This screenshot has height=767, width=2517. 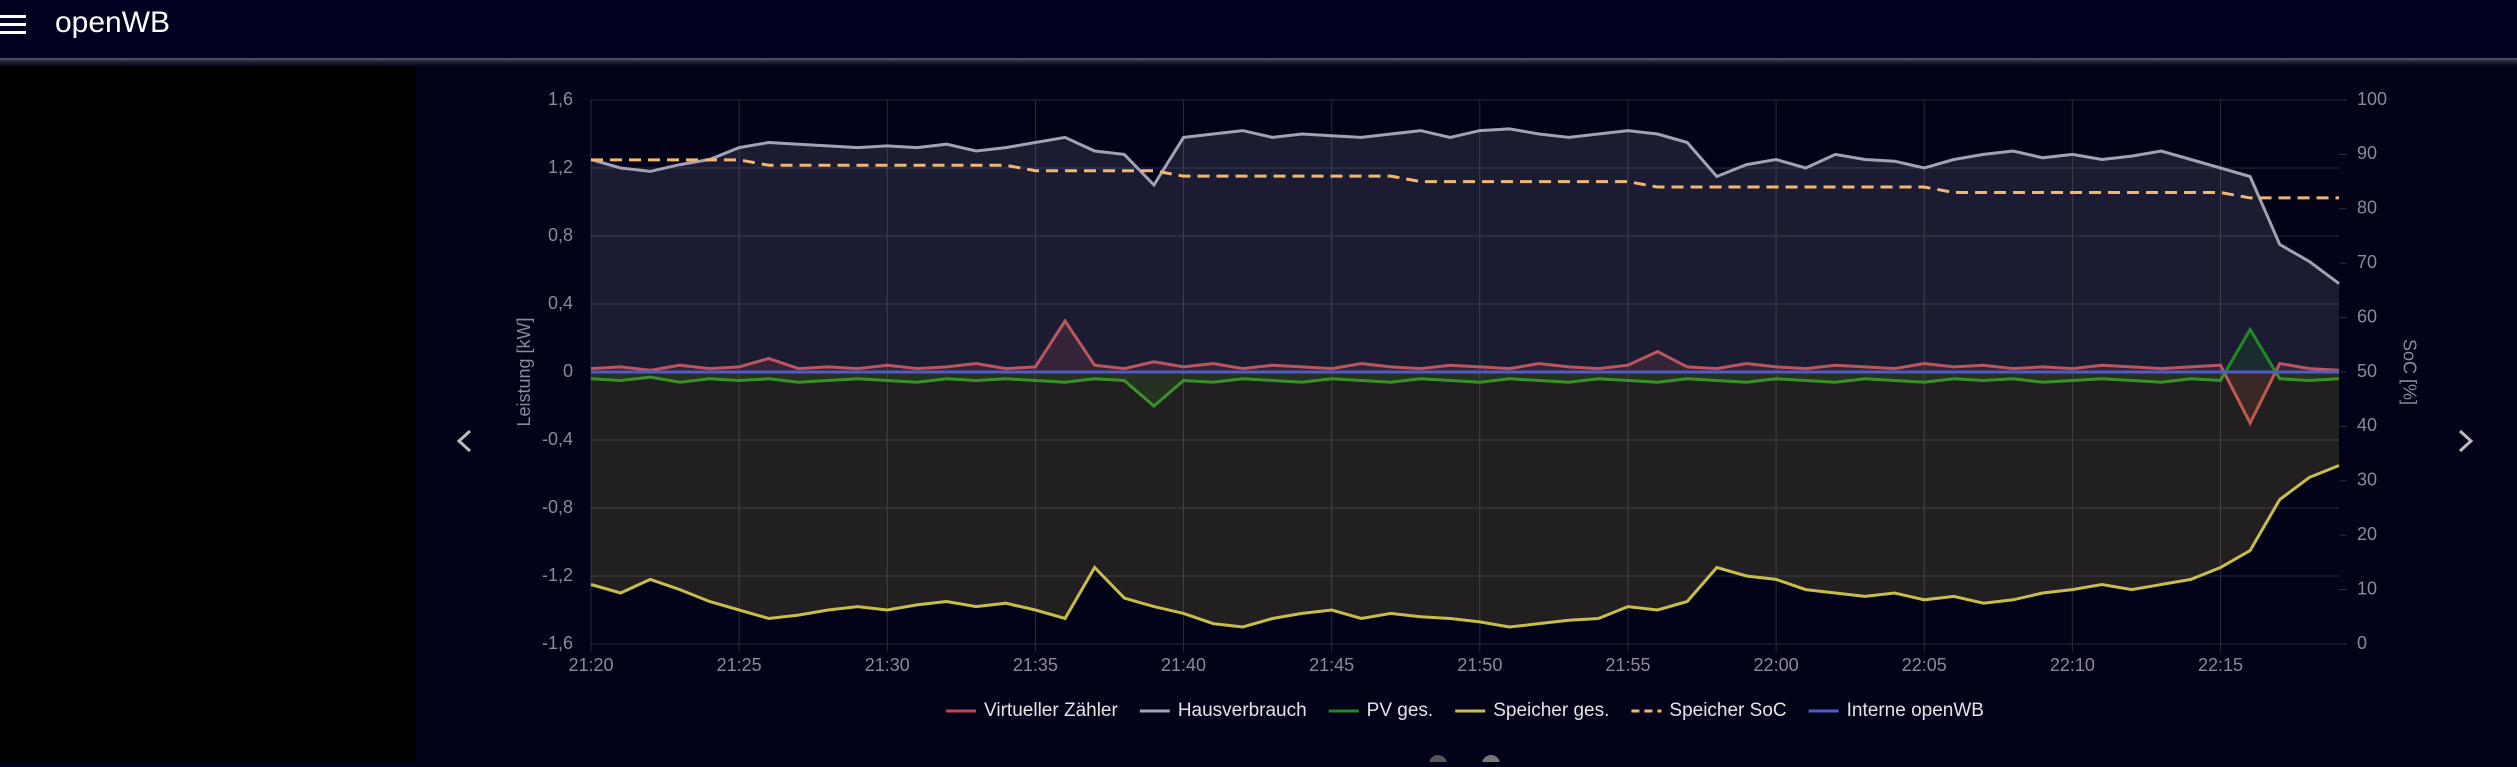 What do you see at coordinates (1258, 30) in the screenshot?
I see `header-bar` at bounding box center [1258, 30].